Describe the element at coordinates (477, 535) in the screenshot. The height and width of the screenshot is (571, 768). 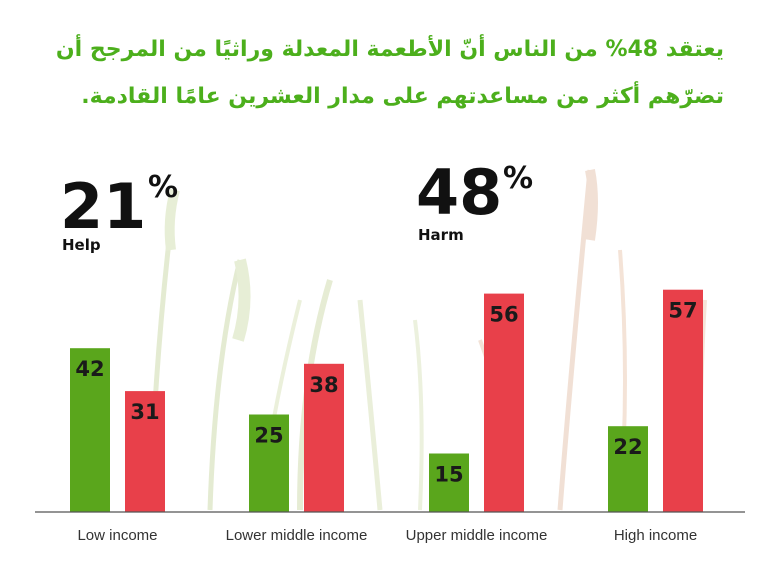
I see `category-label: Upper middle income` at that location.